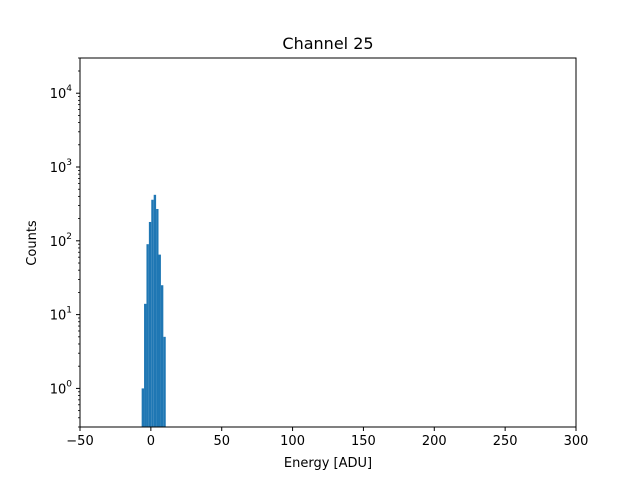 Image resolution: width=640 pixels, height=480 pixels. I want to click on y-tick-label: 10², so click(61, 241).